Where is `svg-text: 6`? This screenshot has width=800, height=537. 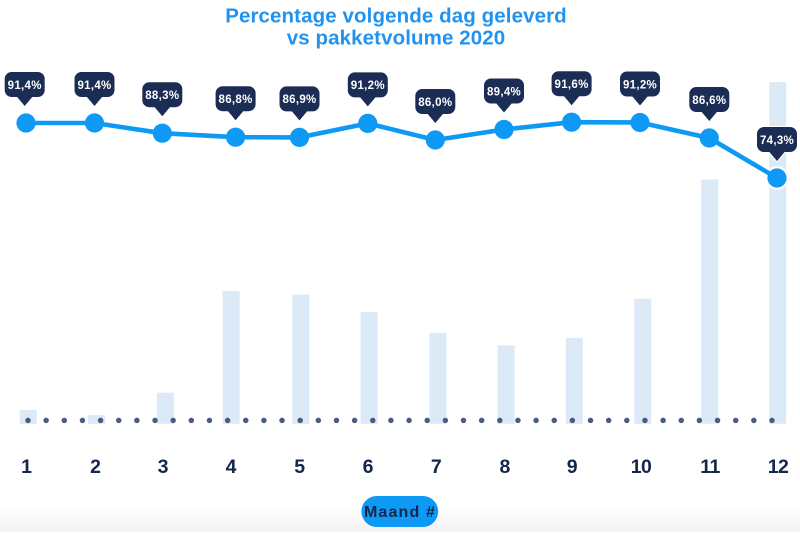
svg-text: 6 is located at coordinates (368, 467).